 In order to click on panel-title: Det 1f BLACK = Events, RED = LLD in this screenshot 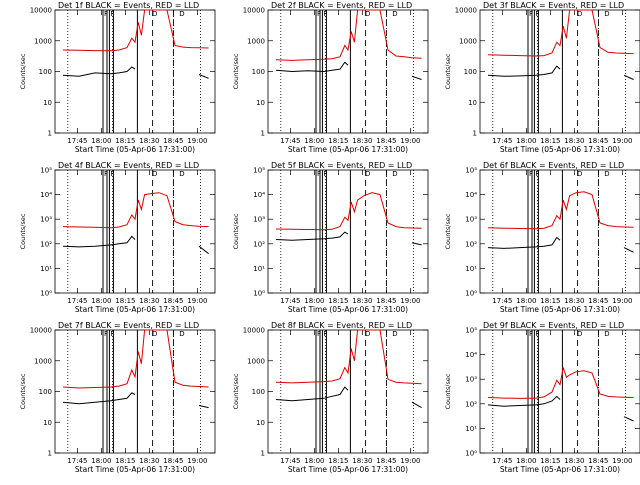, I will do `click(128, 5)`.